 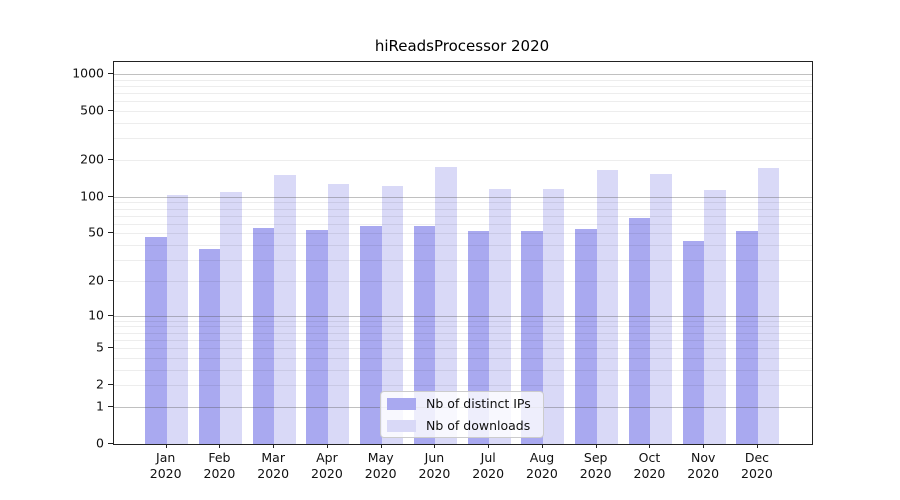 I want to click on x-tick-apr, so click(x=327, y=446).